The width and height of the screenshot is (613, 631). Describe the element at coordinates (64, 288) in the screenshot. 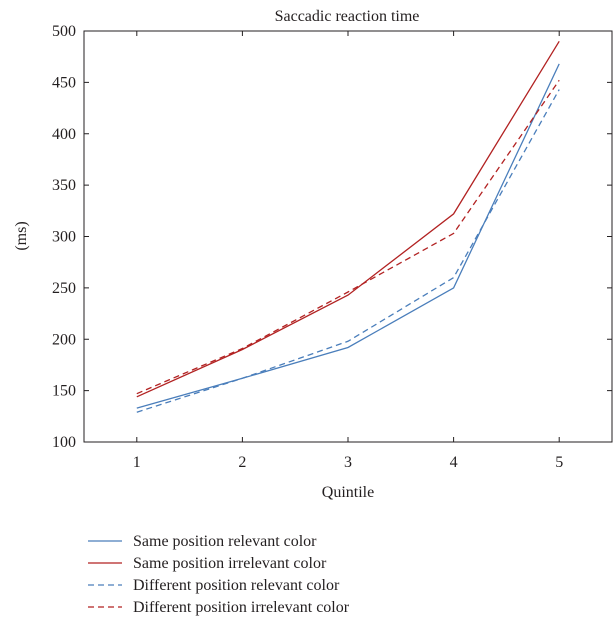

I see `y-tick-label: 250` at that location.